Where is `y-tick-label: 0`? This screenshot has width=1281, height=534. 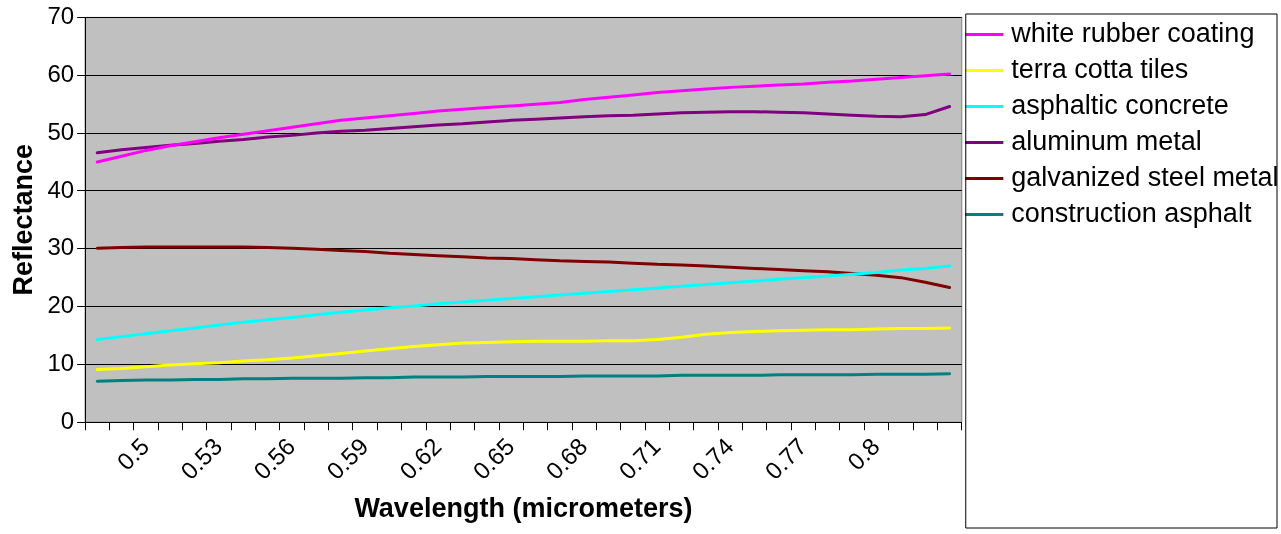
y-tick-label: 0 is located at coordinates (67, 420).